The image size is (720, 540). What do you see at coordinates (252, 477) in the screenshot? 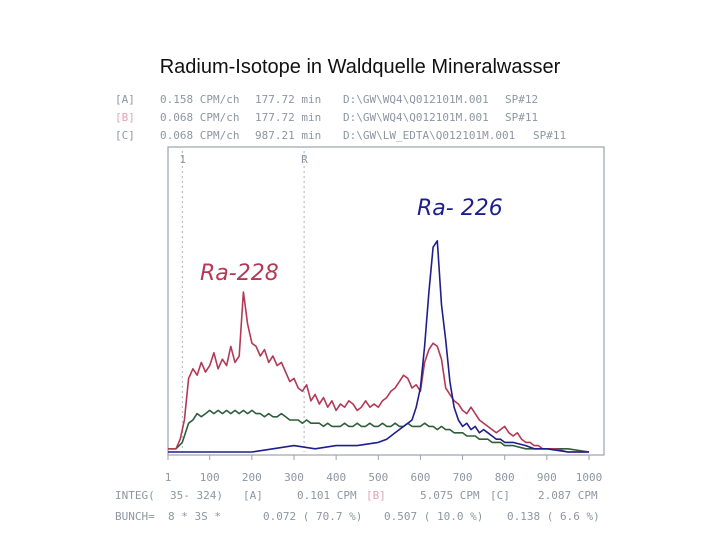
I see `x-tick-label: 200` at bounding box center [252, 477].